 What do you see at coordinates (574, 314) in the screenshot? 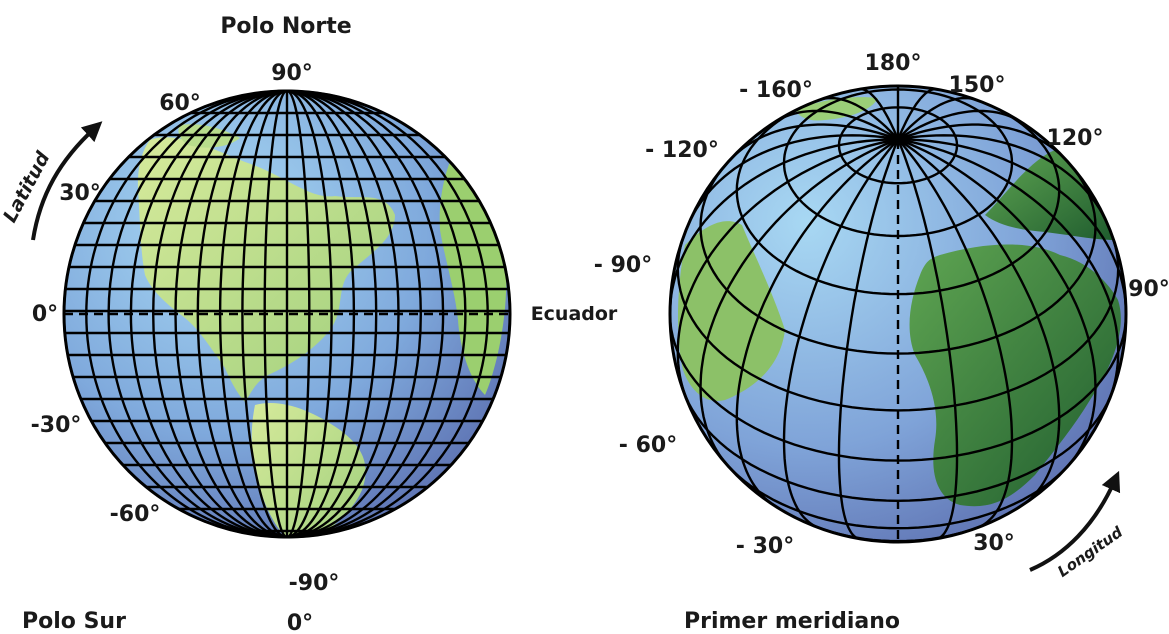
I see `equator-label: Ecuador` at bounding box center [574, 314].